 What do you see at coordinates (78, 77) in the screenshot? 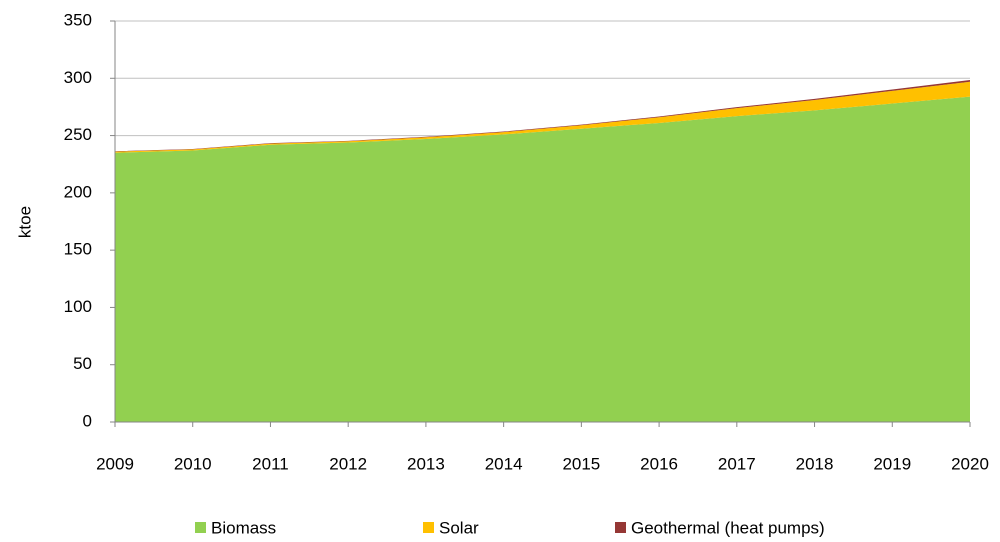
I see `y-tick-label: 300` at bounding box center [78, 77].